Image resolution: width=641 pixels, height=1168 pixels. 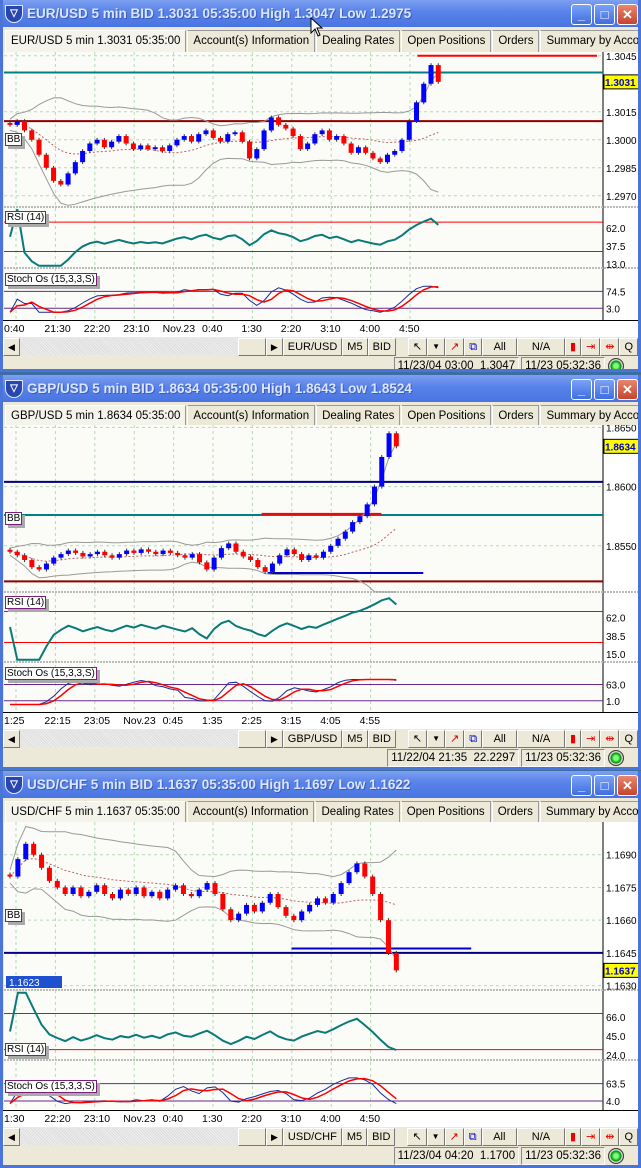 I want to click on tab-chart: USD/CHF 5 min 1.1637 05:35:00, so click(x=95, y=812).